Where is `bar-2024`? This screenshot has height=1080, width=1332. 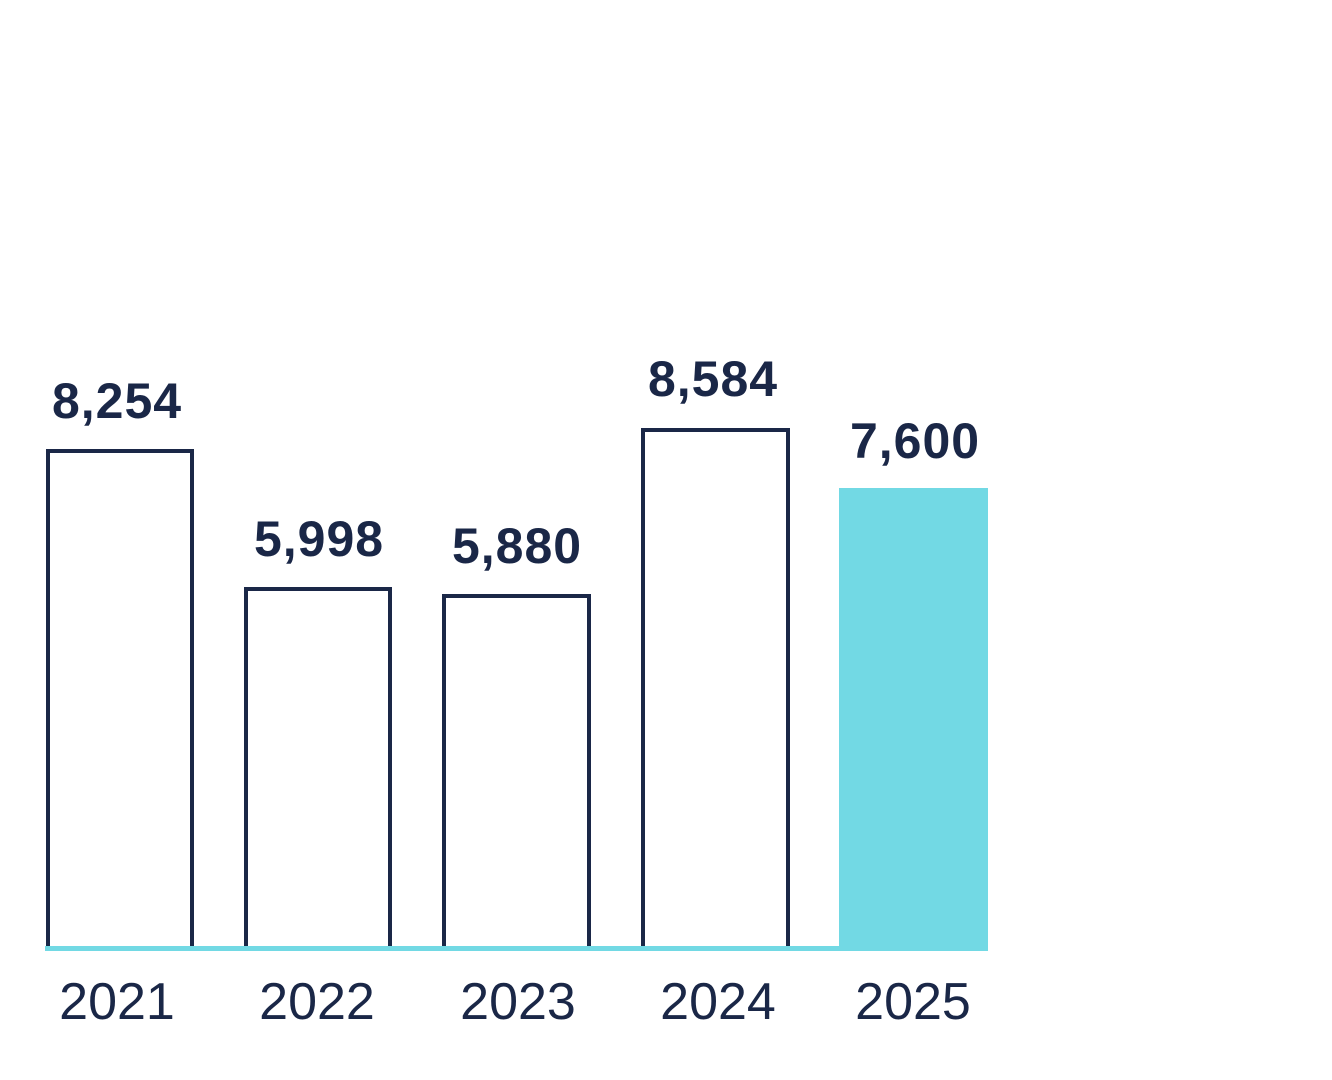 bar-2024 is located at coordinates (715, 688).